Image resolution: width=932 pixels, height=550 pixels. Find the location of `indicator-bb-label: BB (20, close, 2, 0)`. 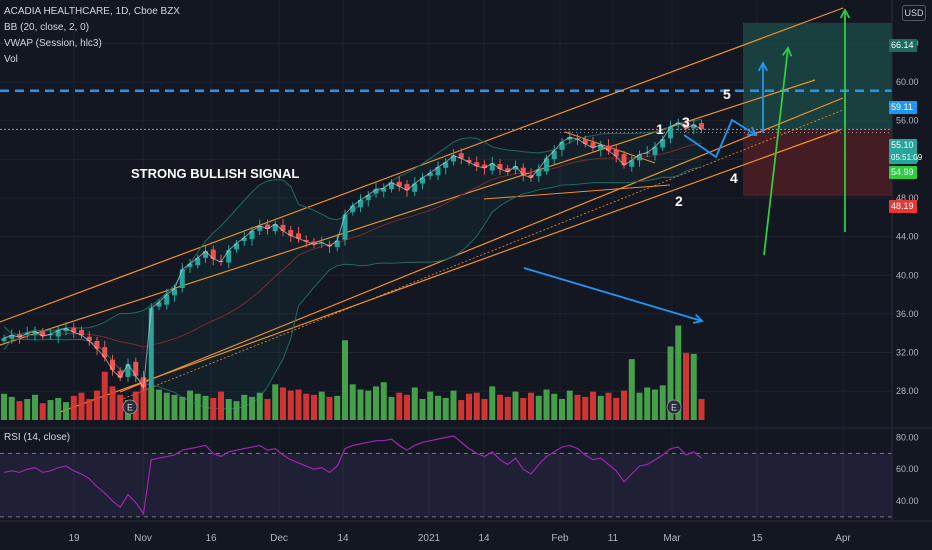

indicator-bb-label: BB (20, close, 2, 0) is located at coordinates (47, 27).